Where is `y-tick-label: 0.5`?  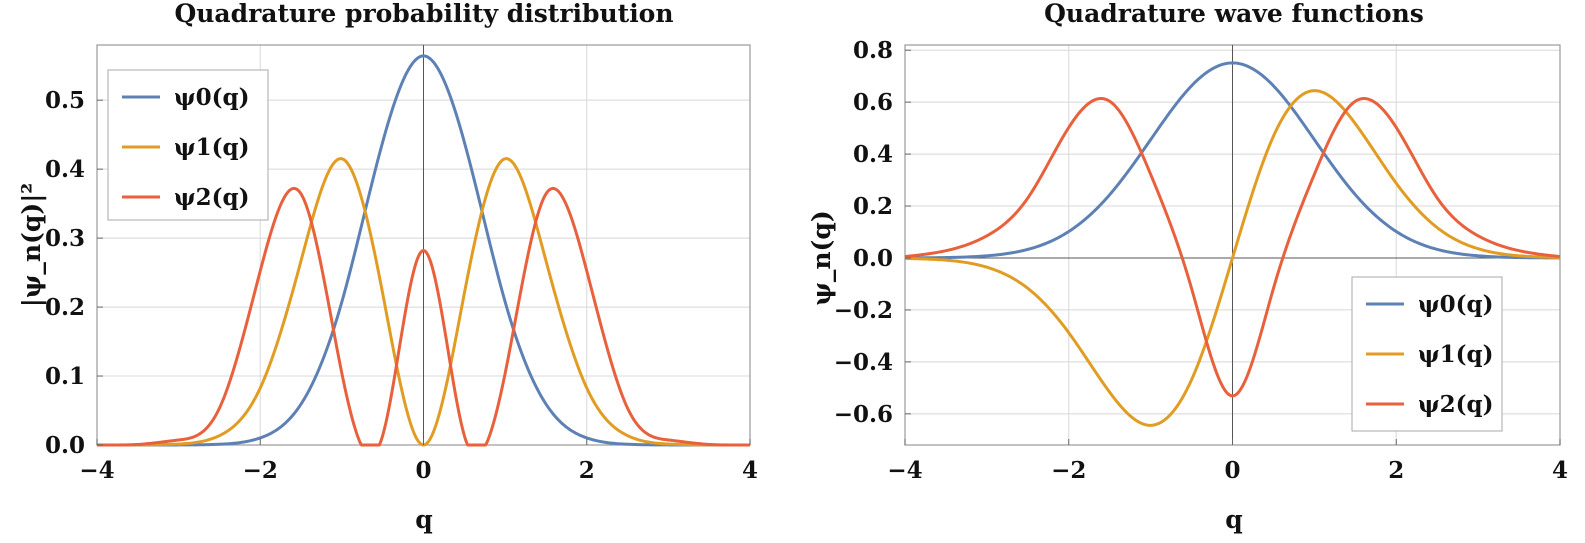 y-tick-label: 0.5 is located at coordinates (65, 100).